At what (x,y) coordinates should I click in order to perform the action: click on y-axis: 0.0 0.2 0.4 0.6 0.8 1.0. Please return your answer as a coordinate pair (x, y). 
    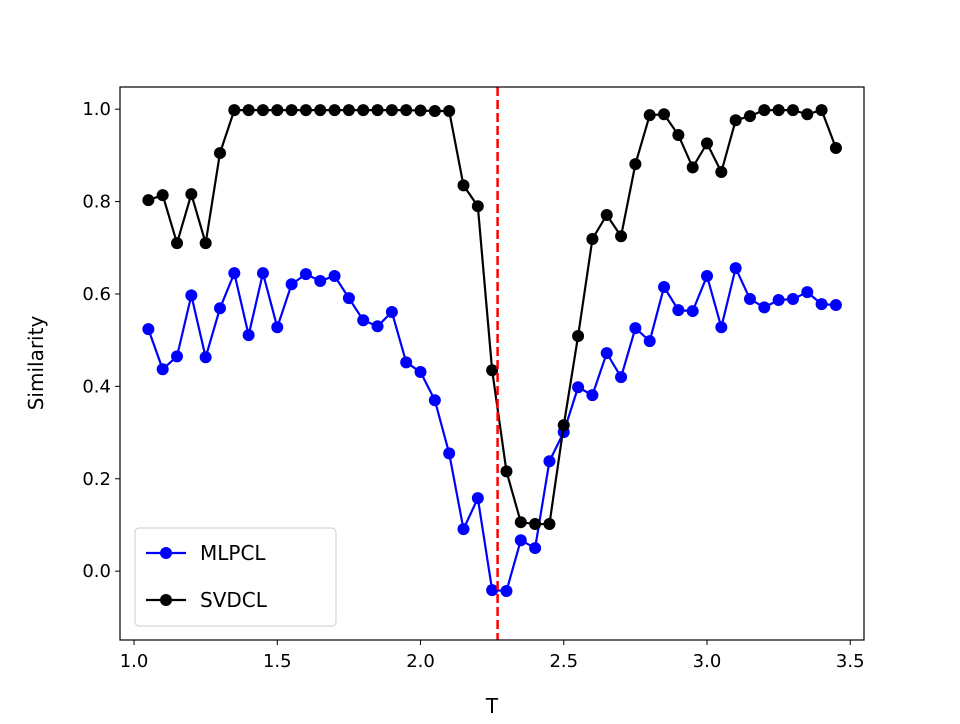
    Looking at the image, I should click on (101, 340).